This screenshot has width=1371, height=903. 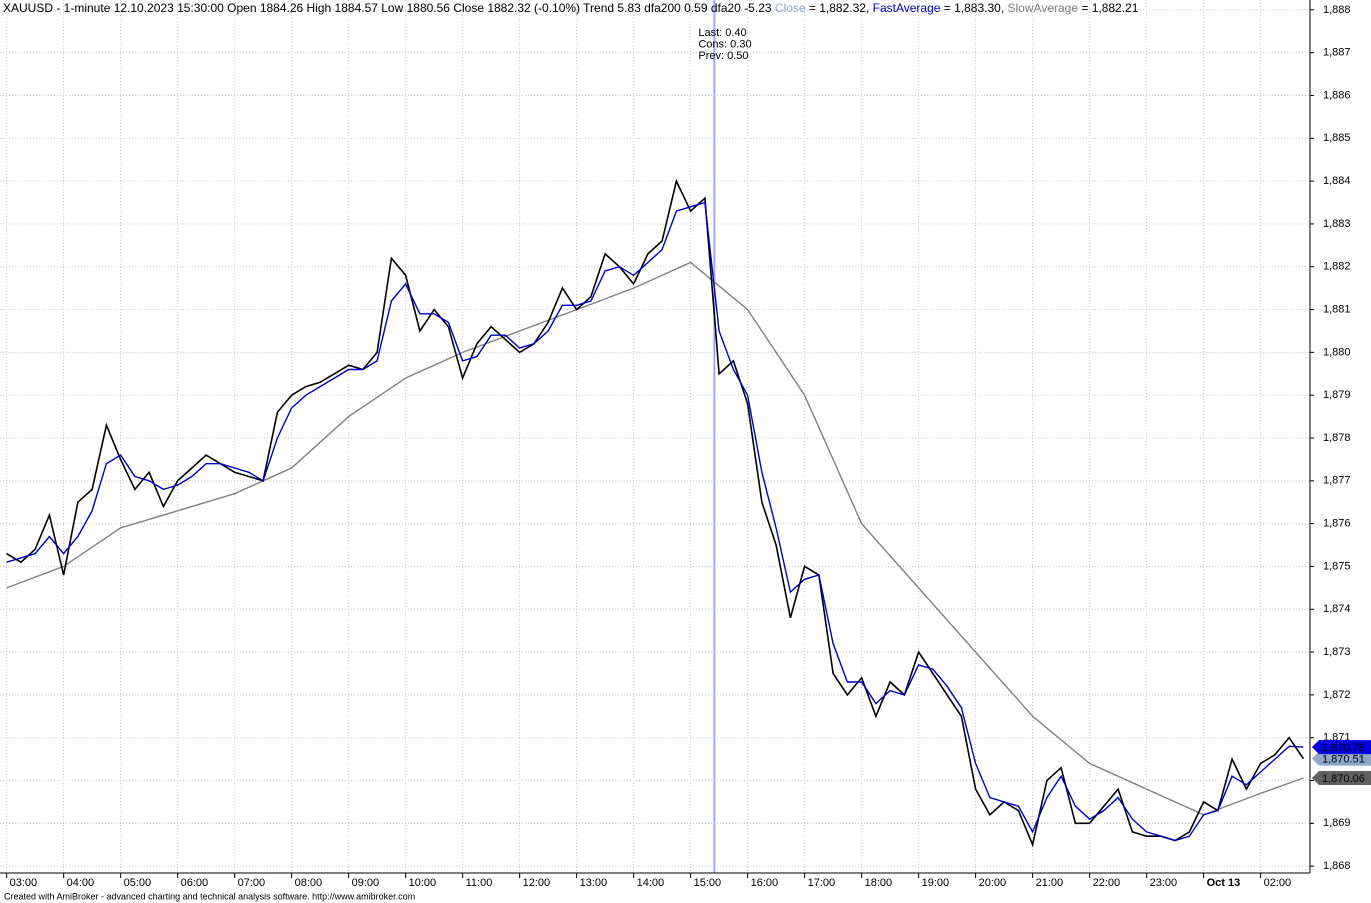 What do you see at coordinates (790, 8) in the screenshot?
I see `title-part: Close` at bounding box center [790, 8].